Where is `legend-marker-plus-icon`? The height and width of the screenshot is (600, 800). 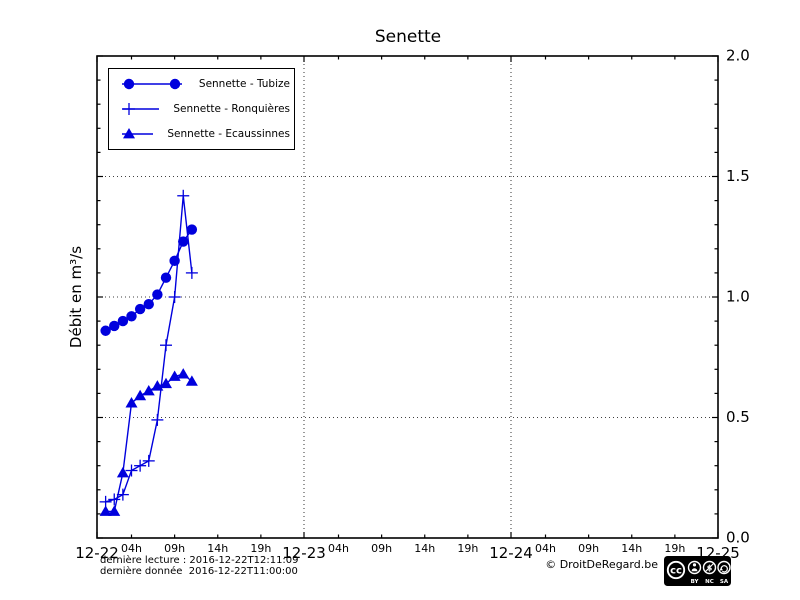
legend-marker-plus-icon is located at coordinates (141, 108).